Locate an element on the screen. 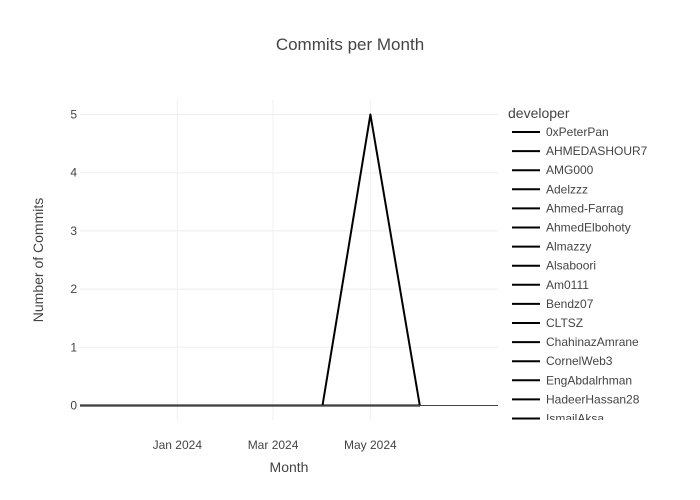 The height and width of the screenshot is (500, 700). x-tick-label: May 2024 is located at coordinates (370, 445).